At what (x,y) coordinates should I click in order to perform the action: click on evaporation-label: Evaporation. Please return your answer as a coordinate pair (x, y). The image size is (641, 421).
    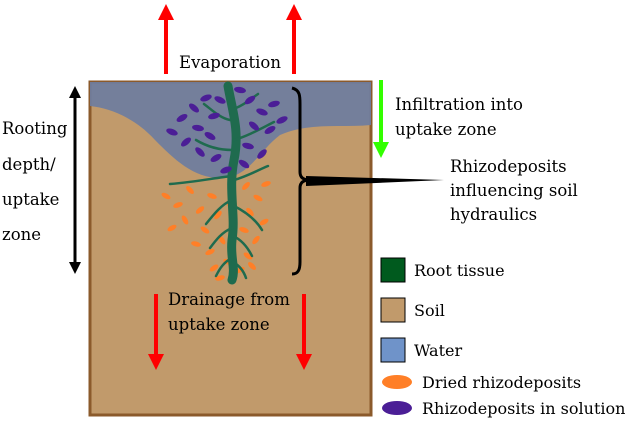
    Looking at the image, I should click on (230, 62).